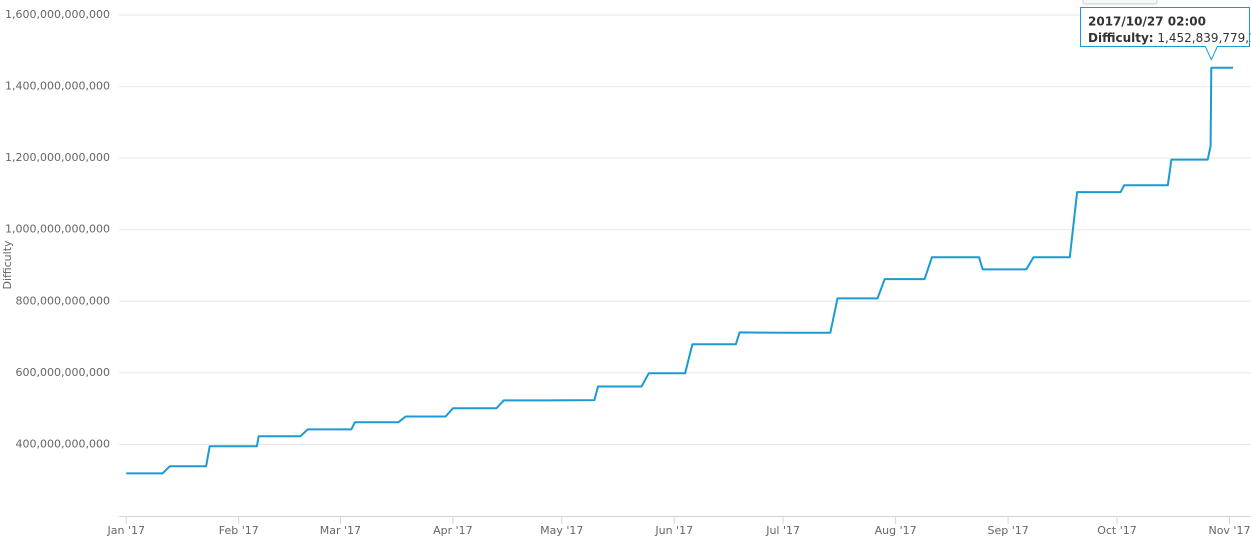 The image size is (1251, 553). What do you see at coordinates (1120, 2) in the screenshot?
I see `menu-button` at bounding box center [1120, 2].